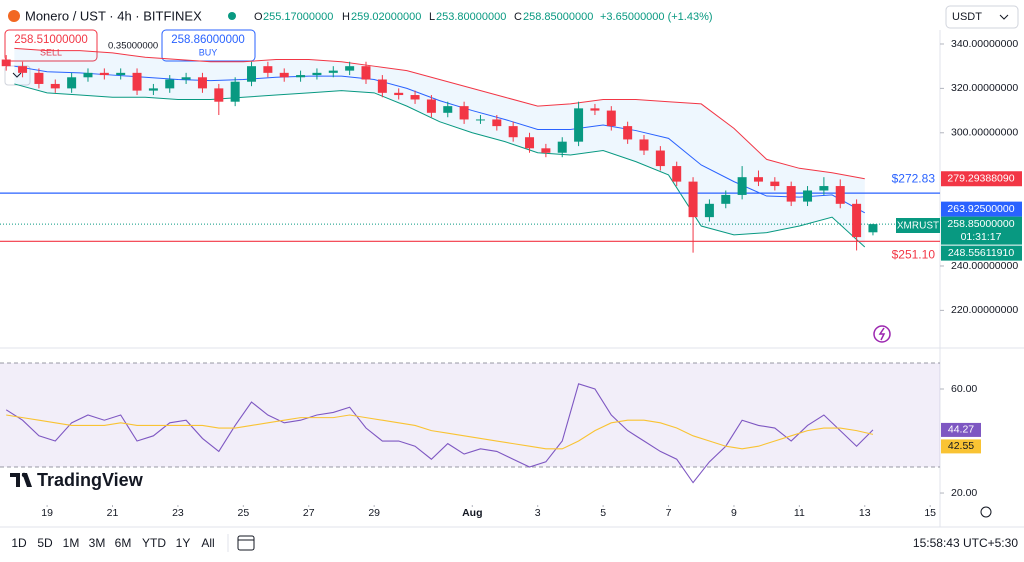 The width and height of the screenshot is (1024, 562). I want to click on y-tick-label: 60.00, so click(964, 389).